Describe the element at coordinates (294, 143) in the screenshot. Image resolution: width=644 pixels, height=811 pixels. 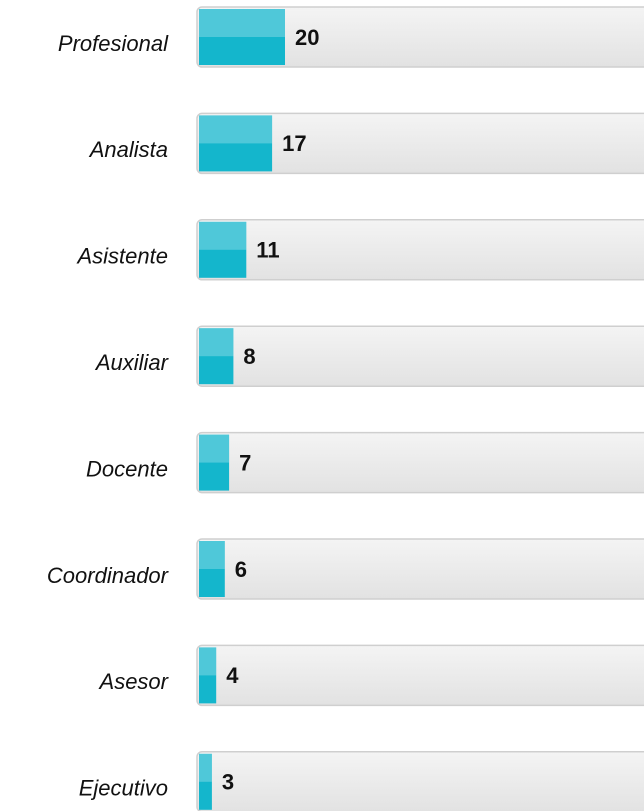
I see `value-label: 17` at that location.